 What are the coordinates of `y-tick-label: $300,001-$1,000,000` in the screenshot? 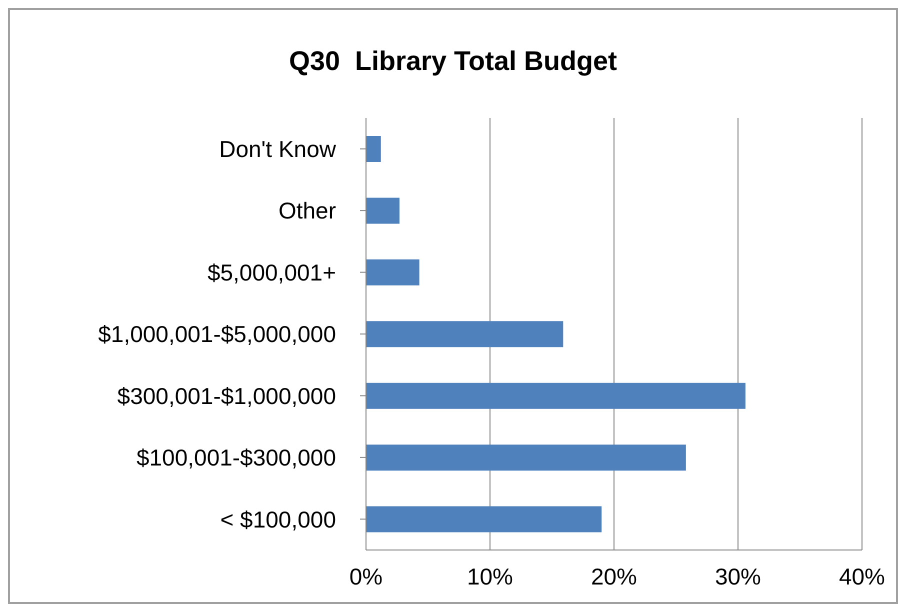 It's located at (226, 395).